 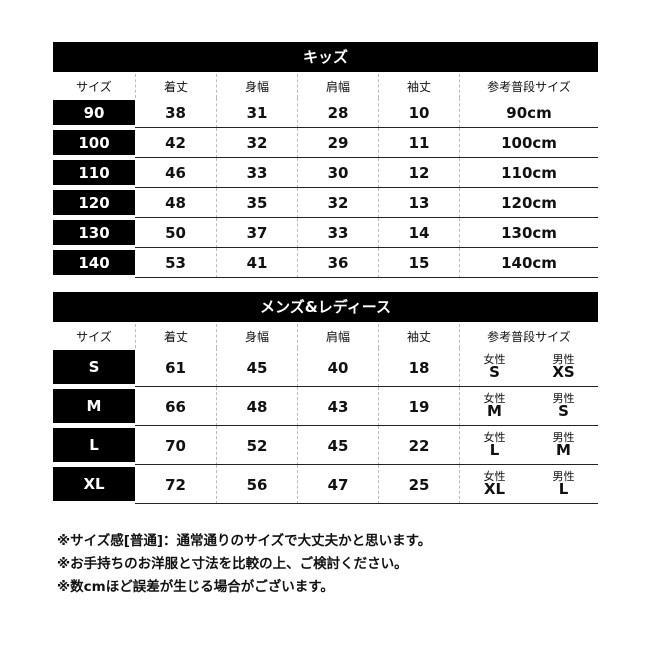 I want to click on table-row: 100 42 32 29 11 100cm, so click(x=325, y=143).